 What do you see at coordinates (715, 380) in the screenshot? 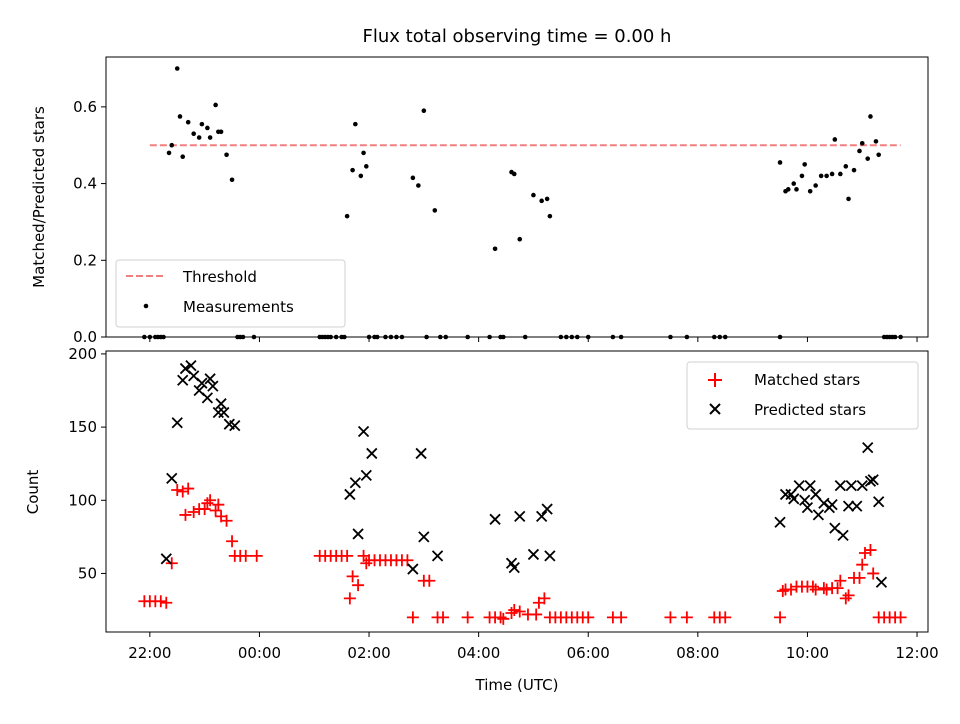
I see `matched-legend-marker` at bounding box center [715, 380].